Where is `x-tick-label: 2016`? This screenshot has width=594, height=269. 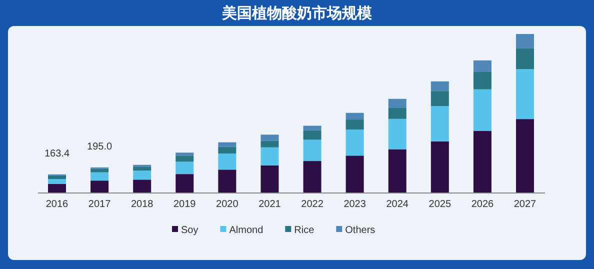 x-tick-label: 2016 is located at coordinates (57, 204).